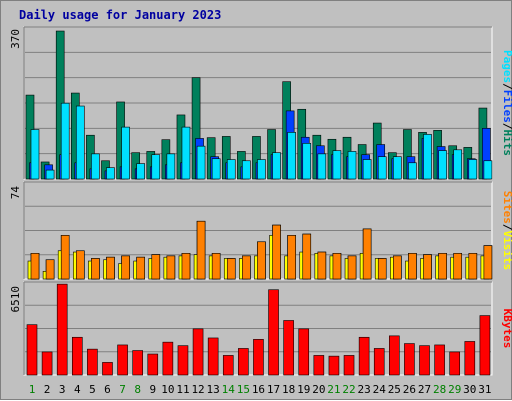 This screenshot has height=401, width=512. What do you see at coordinates (288, 389) in the screenshot?
I see `day-tick-label: 18` at bounding box center [288, 389].